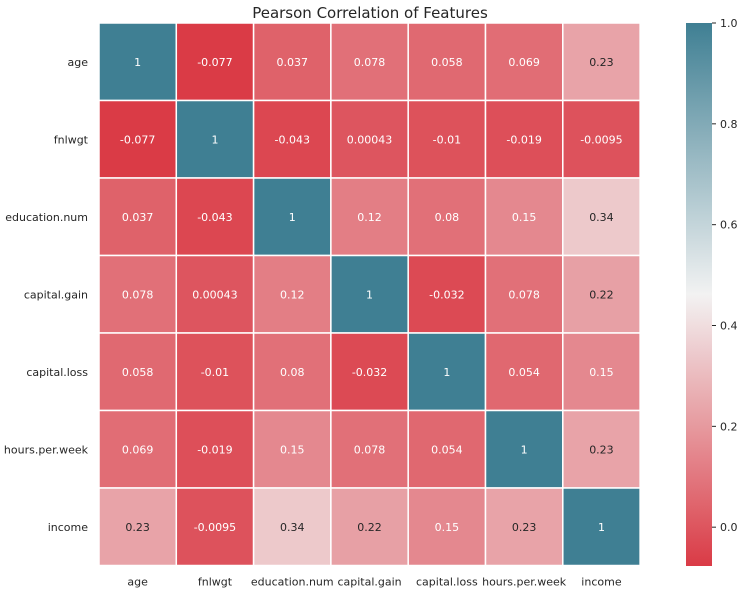 The width and height of the screenshot is (745, 594). Describe the element at coordinates (699, 294) in the screenshot. I see `colorbar-bar` at that location.